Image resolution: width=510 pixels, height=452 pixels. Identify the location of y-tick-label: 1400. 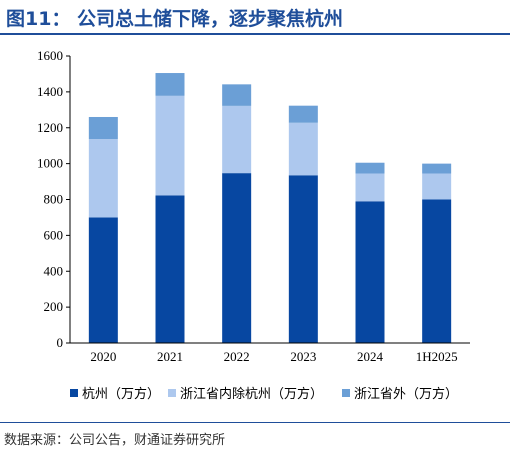
(50, 91).